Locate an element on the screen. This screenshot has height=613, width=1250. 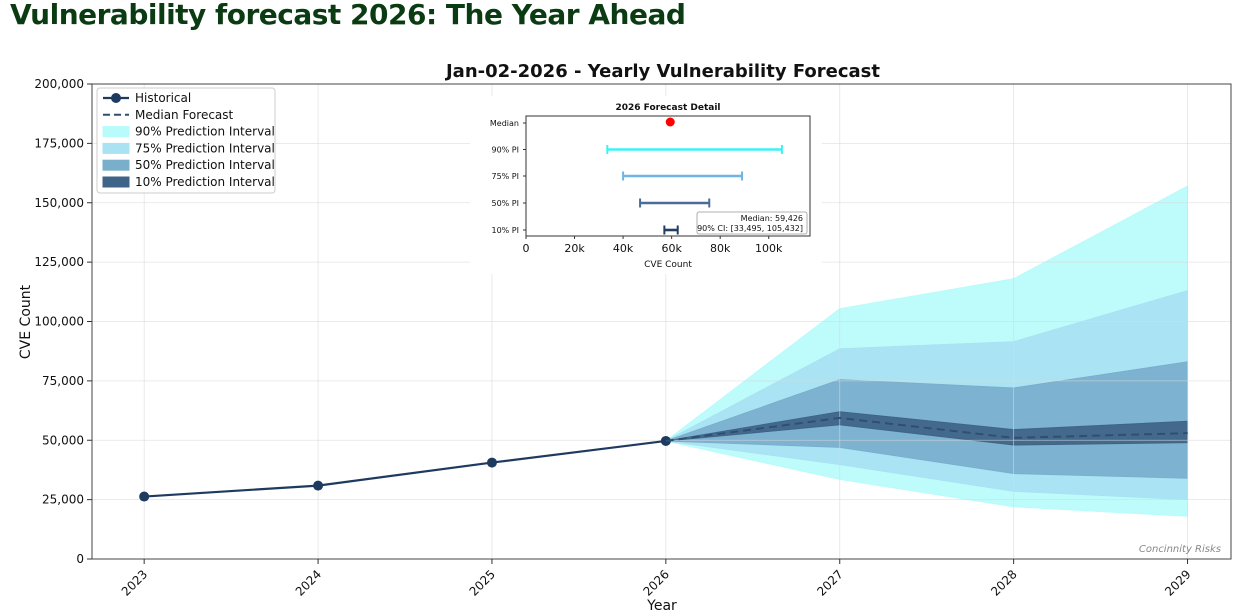
inset-y-label: 75% PI is located at coordinates (505, 176).